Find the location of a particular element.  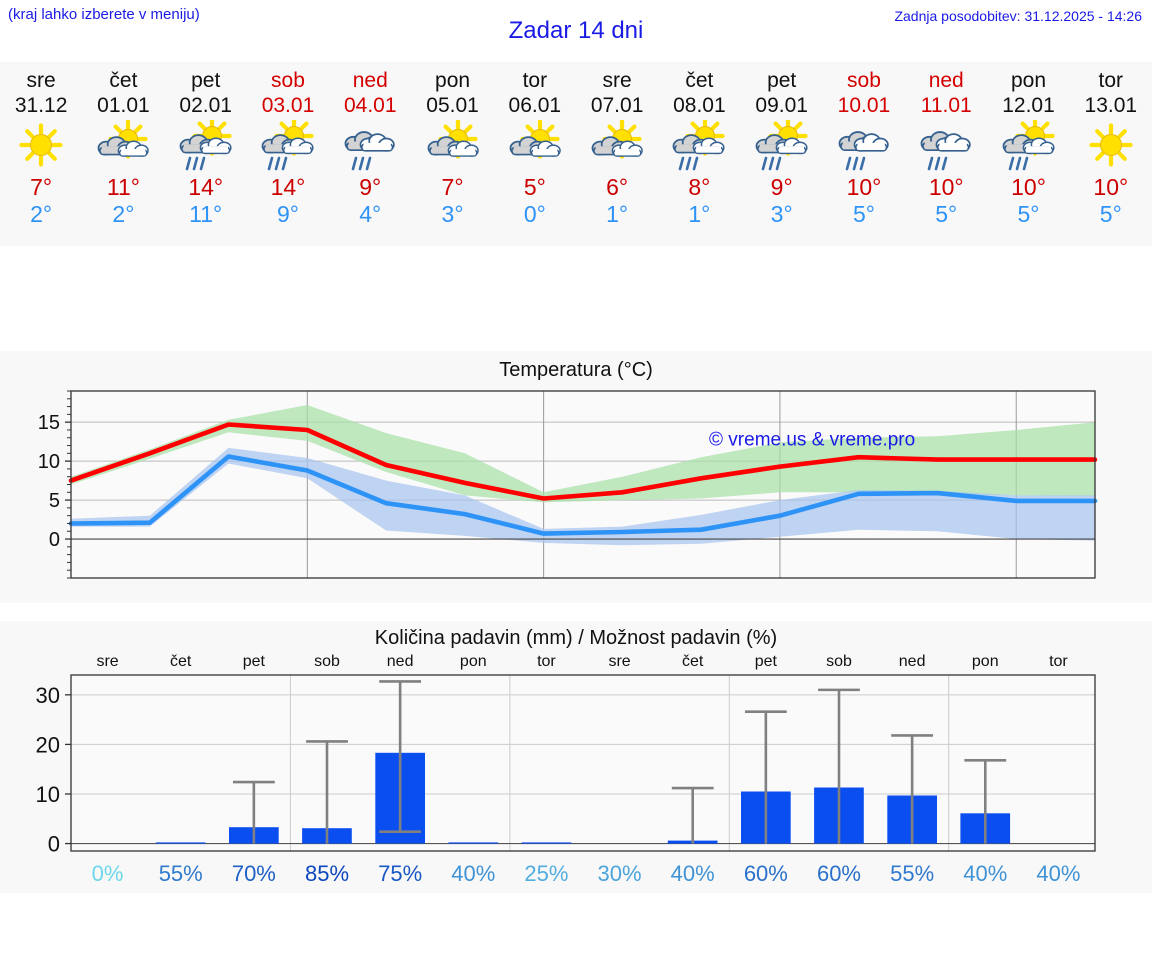

precipitation-probability: 70% is located at coordinates (253, 873).